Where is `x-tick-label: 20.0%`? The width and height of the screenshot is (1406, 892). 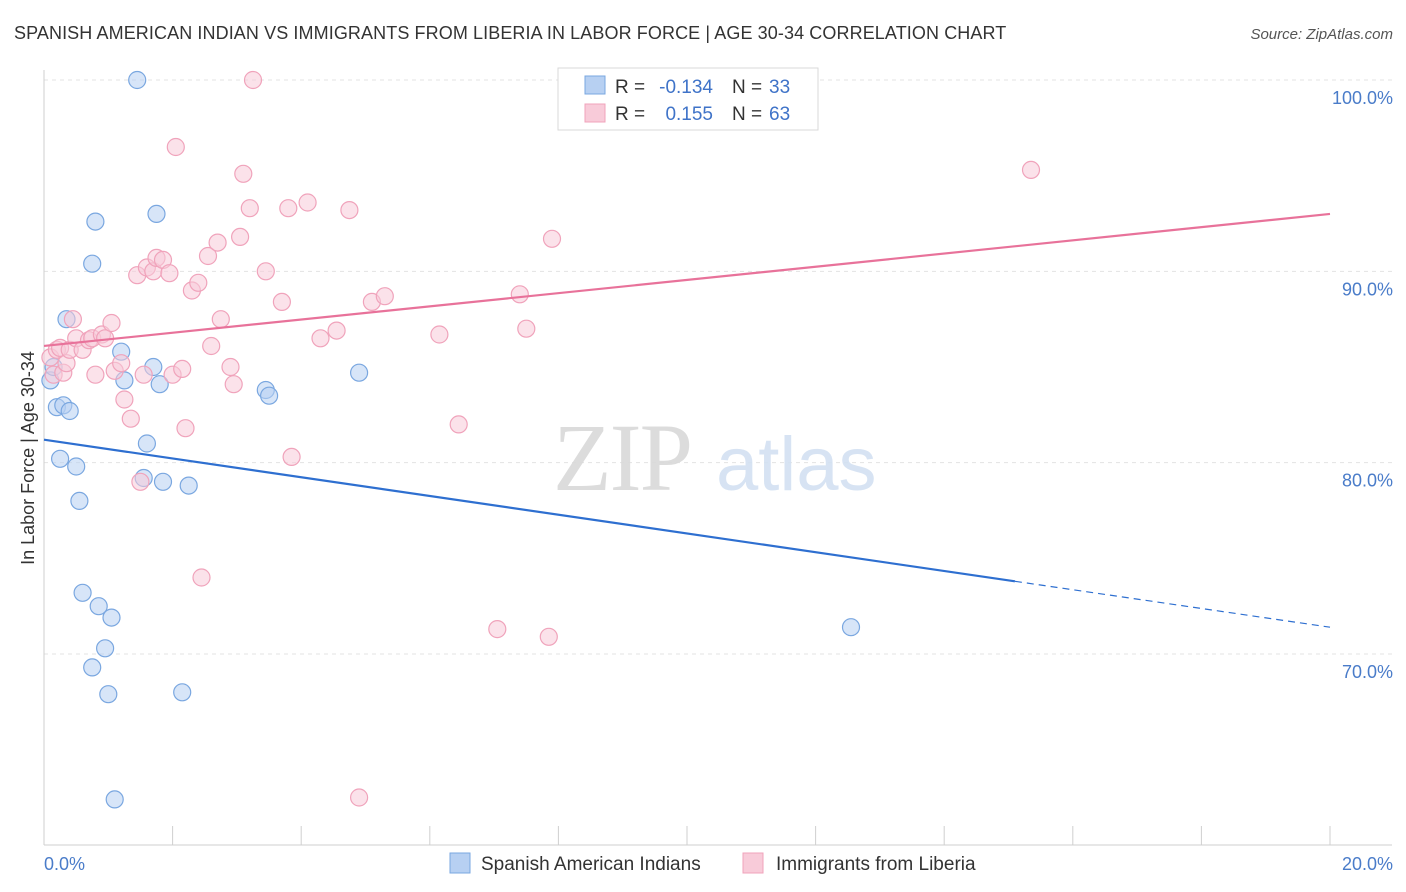
x-tick-label: 20.0% is located at coordinates (1367, 864).